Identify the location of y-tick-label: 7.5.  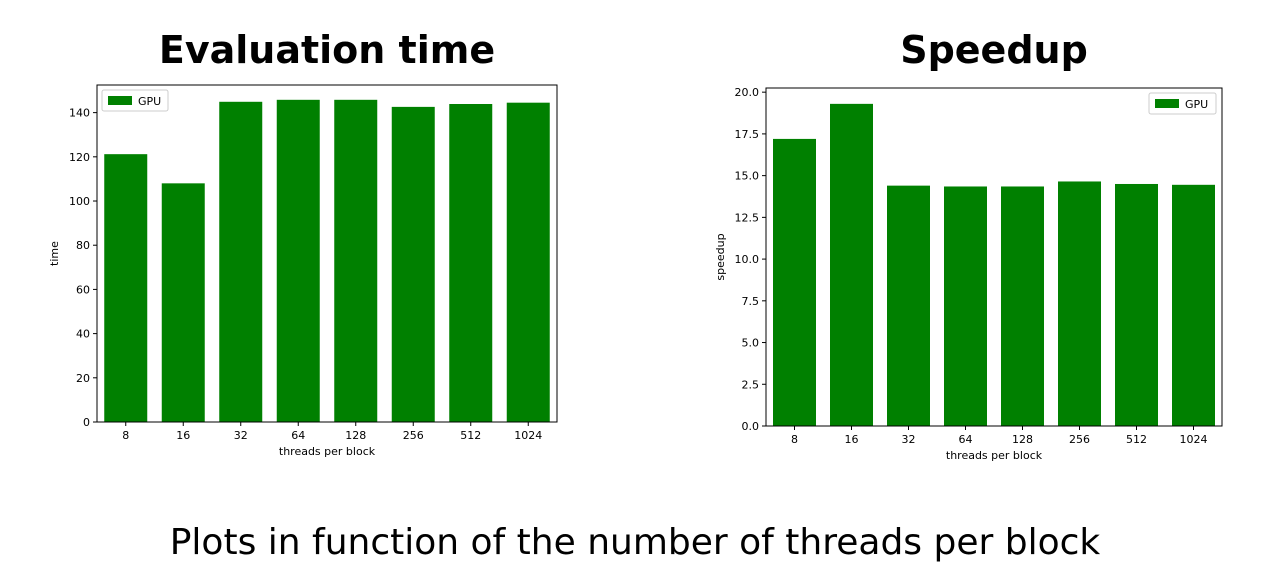
(751, 301).